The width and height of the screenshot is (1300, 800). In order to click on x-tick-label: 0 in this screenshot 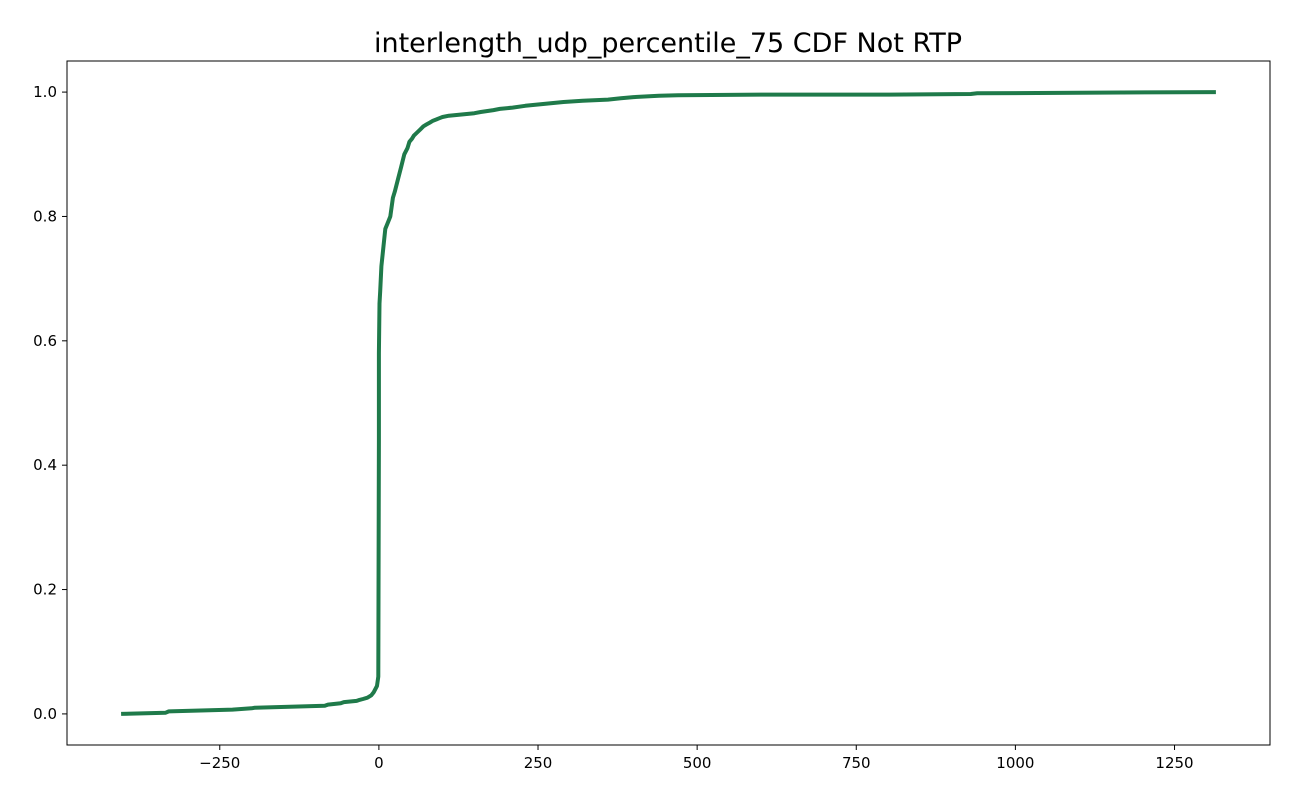, I will do `click(379, 763)`.